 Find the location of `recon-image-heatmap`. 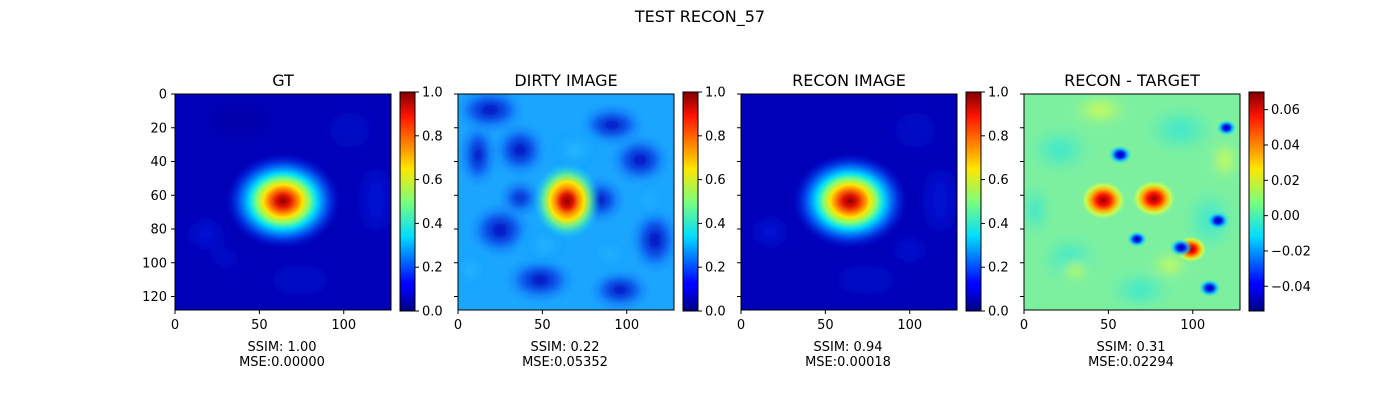

recon-image-heatmap is located at coordinates (849, 202).